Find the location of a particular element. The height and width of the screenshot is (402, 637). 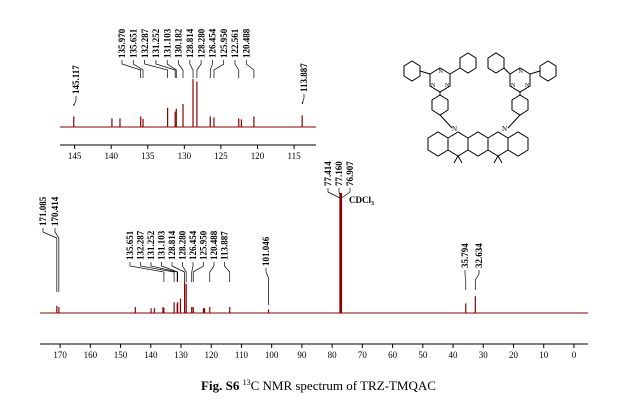

peak-label: 171.085 is located at coordinates (43, 211).